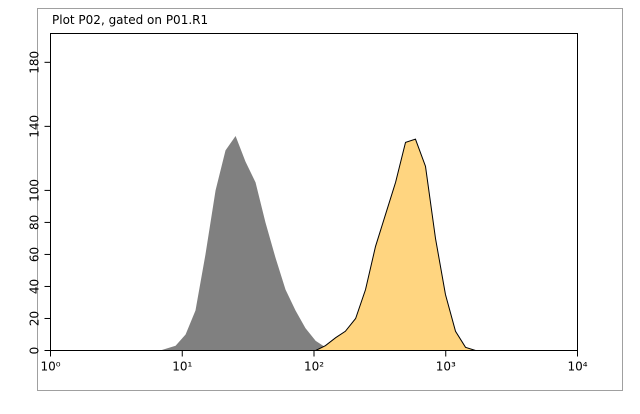 The height and width of the screenshot is (414, 640). What do you see at coordinates (35, 62) in the screenshot?
I see `y-tick-label: 180` at bounding box center [35, 62].